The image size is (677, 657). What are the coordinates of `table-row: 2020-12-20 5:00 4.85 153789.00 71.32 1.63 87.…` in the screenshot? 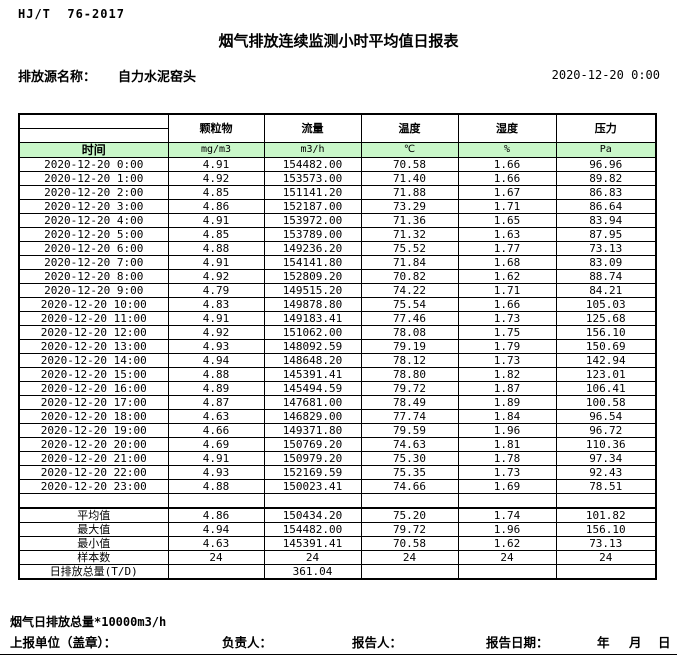 It's located at (337, 234).